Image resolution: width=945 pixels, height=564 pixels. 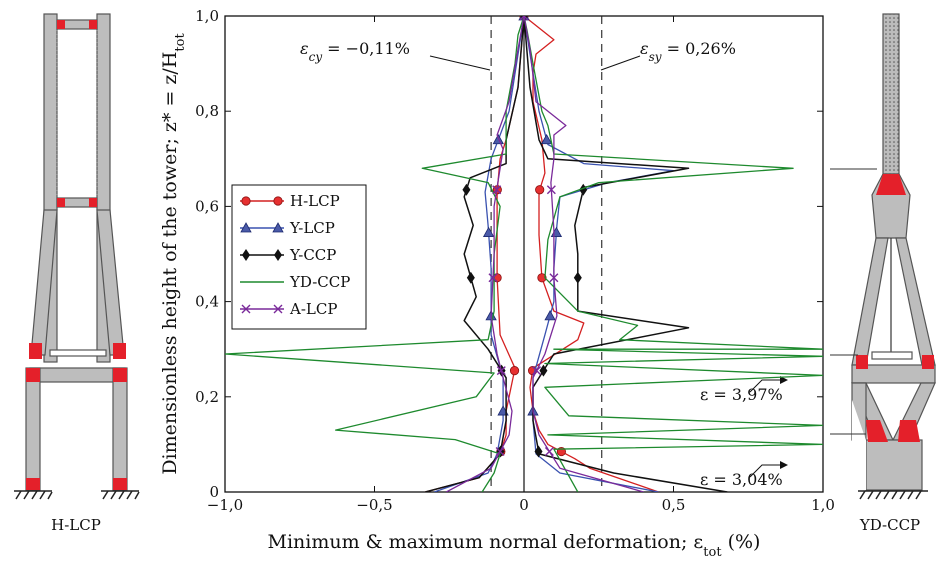 What do you see at coordinates (366, 48) in the screenshot?
I see `reference-label-value: = −0,11%` at bounding box center [366, 48].